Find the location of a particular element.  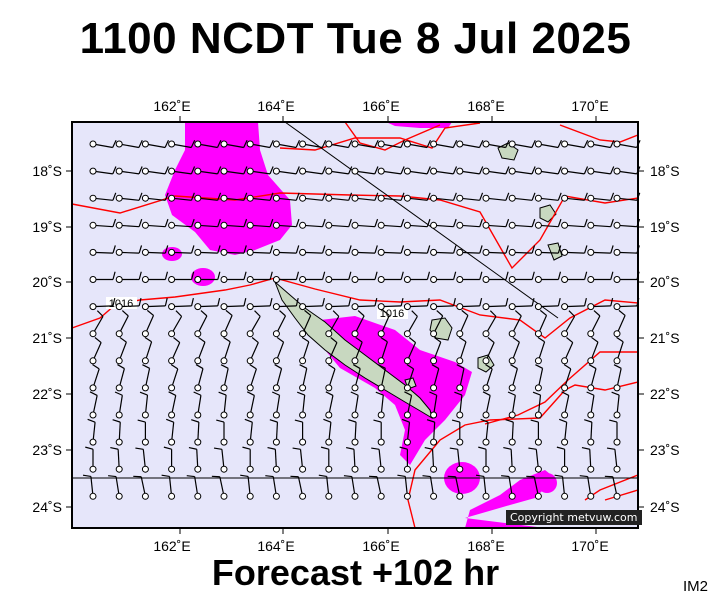

lat-label-right: 18˚S is located at coordinates (665, 171).